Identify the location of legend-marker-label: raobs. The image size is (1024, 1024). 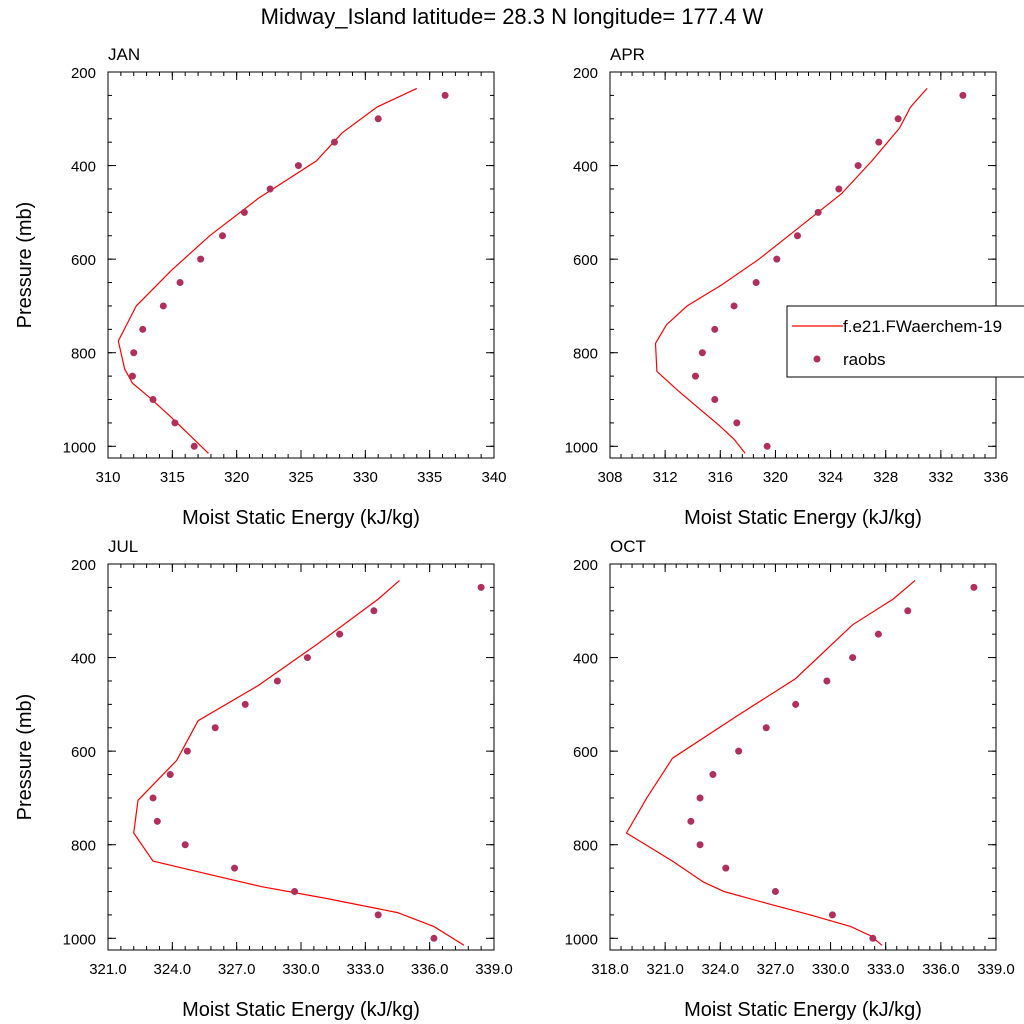
(864, 359).